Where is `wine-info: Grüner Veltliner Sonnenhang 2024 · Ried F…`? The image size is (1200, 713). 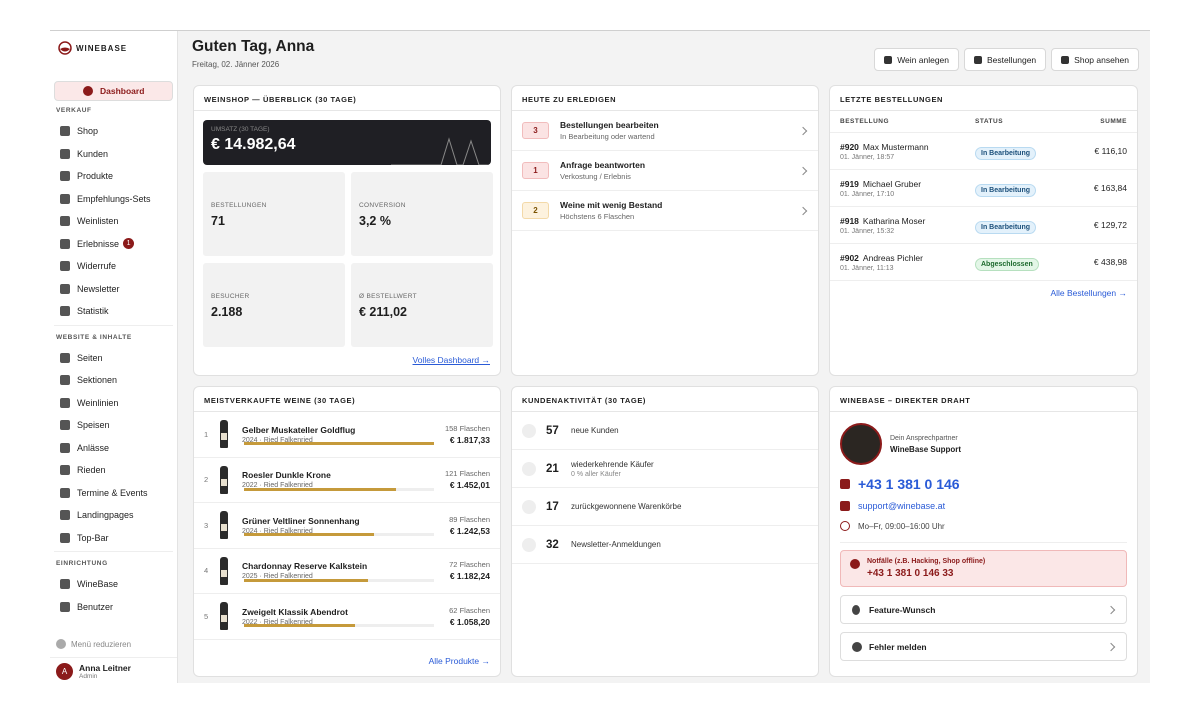 wine-info: Grüner Veltliner Sonnenhang 2024 · Ried F… is located at coordinates (301, 525).